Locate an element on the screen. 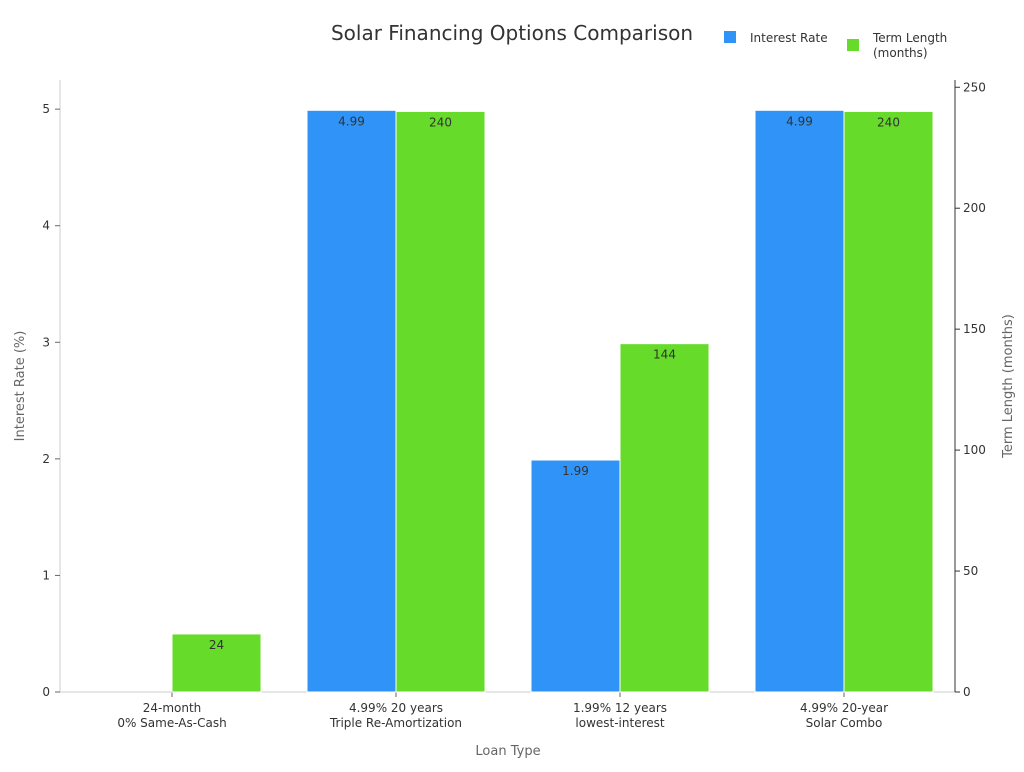 The image size is (1024, 772). chart-title: Solar Financing Options Comparison is located at coordinates (512, 33).